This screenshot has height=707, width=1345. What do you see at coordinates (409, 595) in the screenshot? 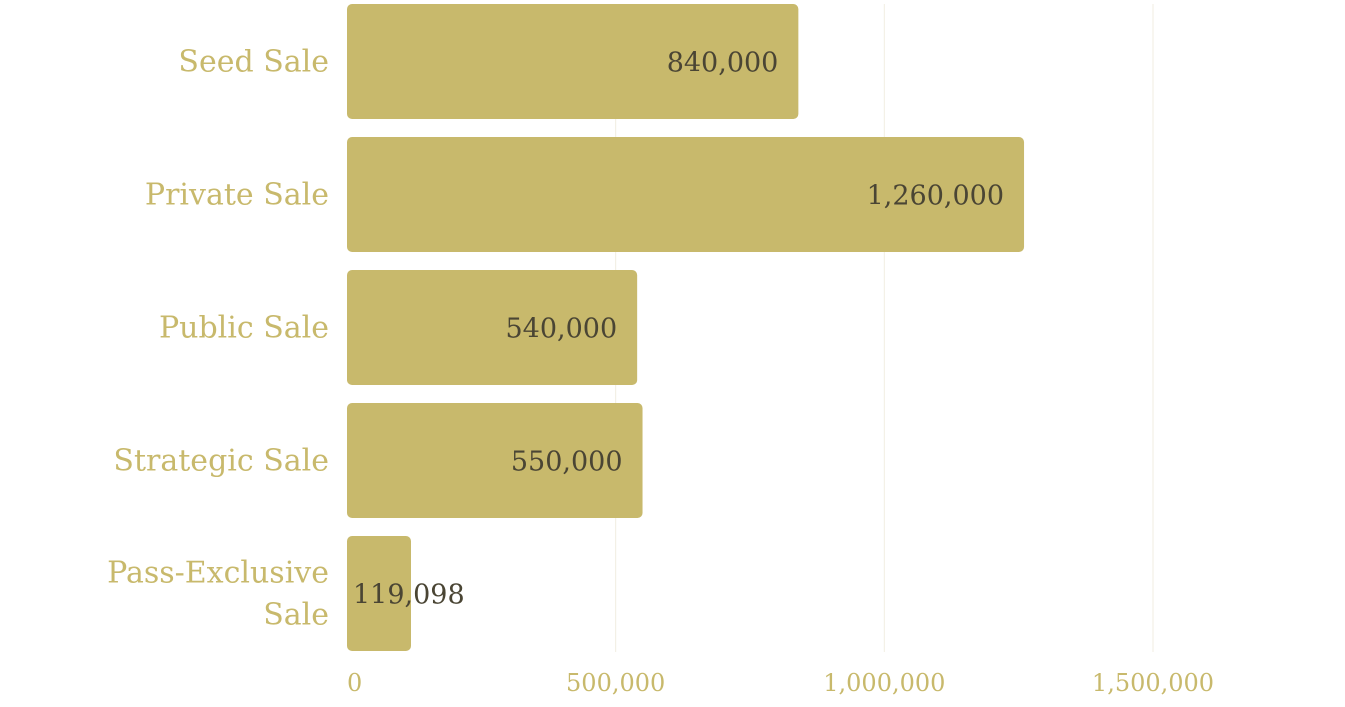
I see `bar-value-label: 119,098` at bounding box center [409, 595].